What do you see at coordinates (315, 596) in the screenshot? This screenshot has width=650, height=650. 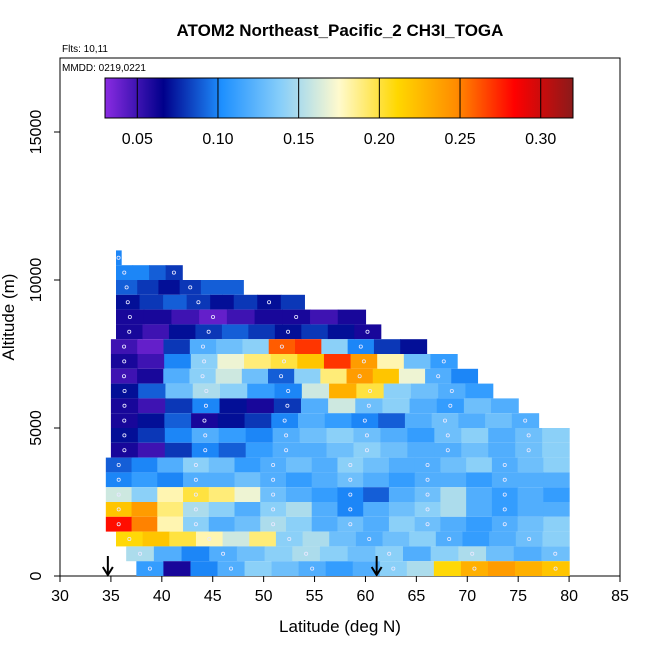 I see `x-tick-label: 55` at bounding box center [315, 596].